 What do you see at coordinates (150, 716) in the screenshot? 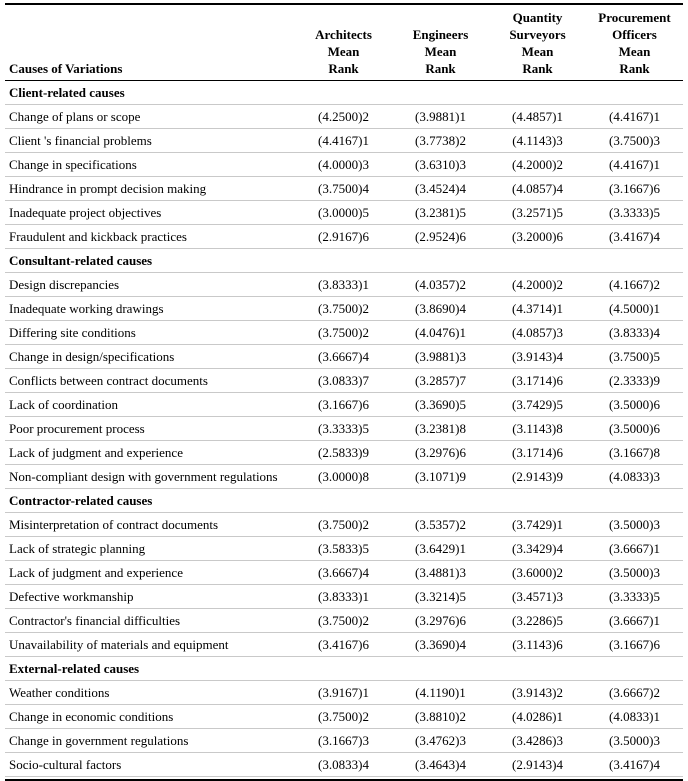
I see `cause-cell: Change in economic conditions` at bounding box center [150, 716].